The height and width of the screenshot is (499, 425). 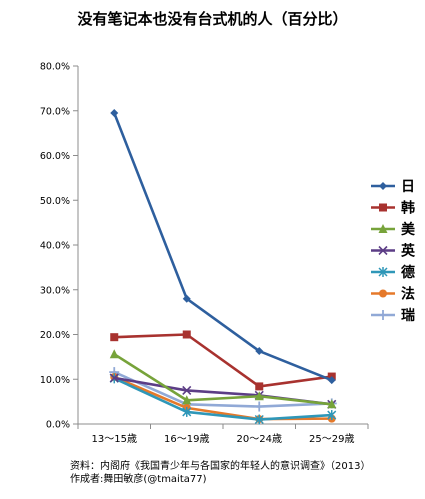 What do you see at coordinates (393, 315) in the screenshot?
I see `legend-item: 瑞` at bounding box center [393, 315].